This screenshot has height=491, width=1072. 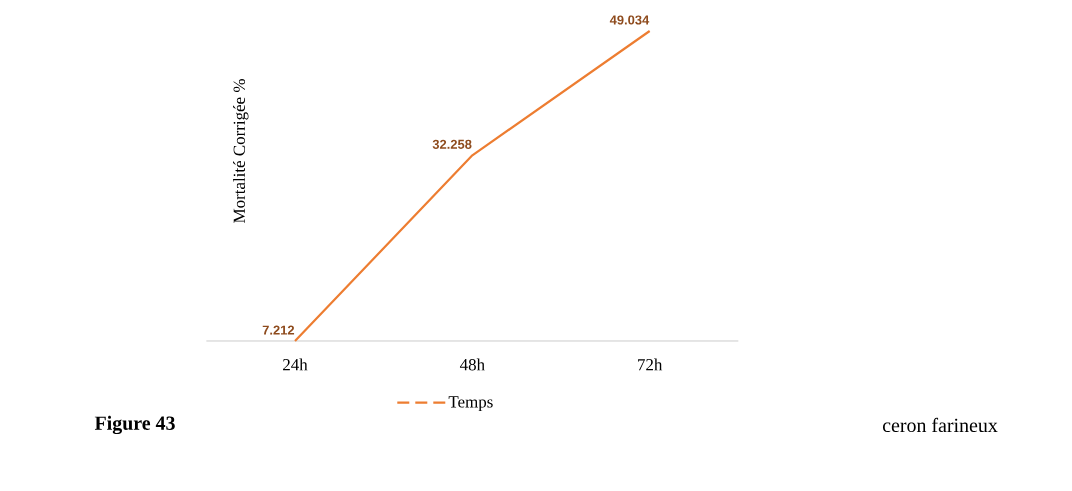 What do you see at coordinates (470, 404) in the screenshot?
I see `legend-label: Temps` at bounding box center [470, 404].